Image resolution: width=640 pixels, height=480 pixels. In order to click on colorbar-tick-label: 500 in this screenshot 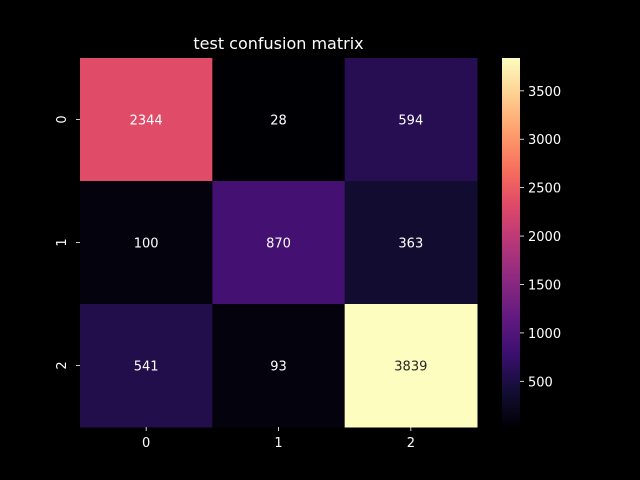, I will do `click(540, 382)`.